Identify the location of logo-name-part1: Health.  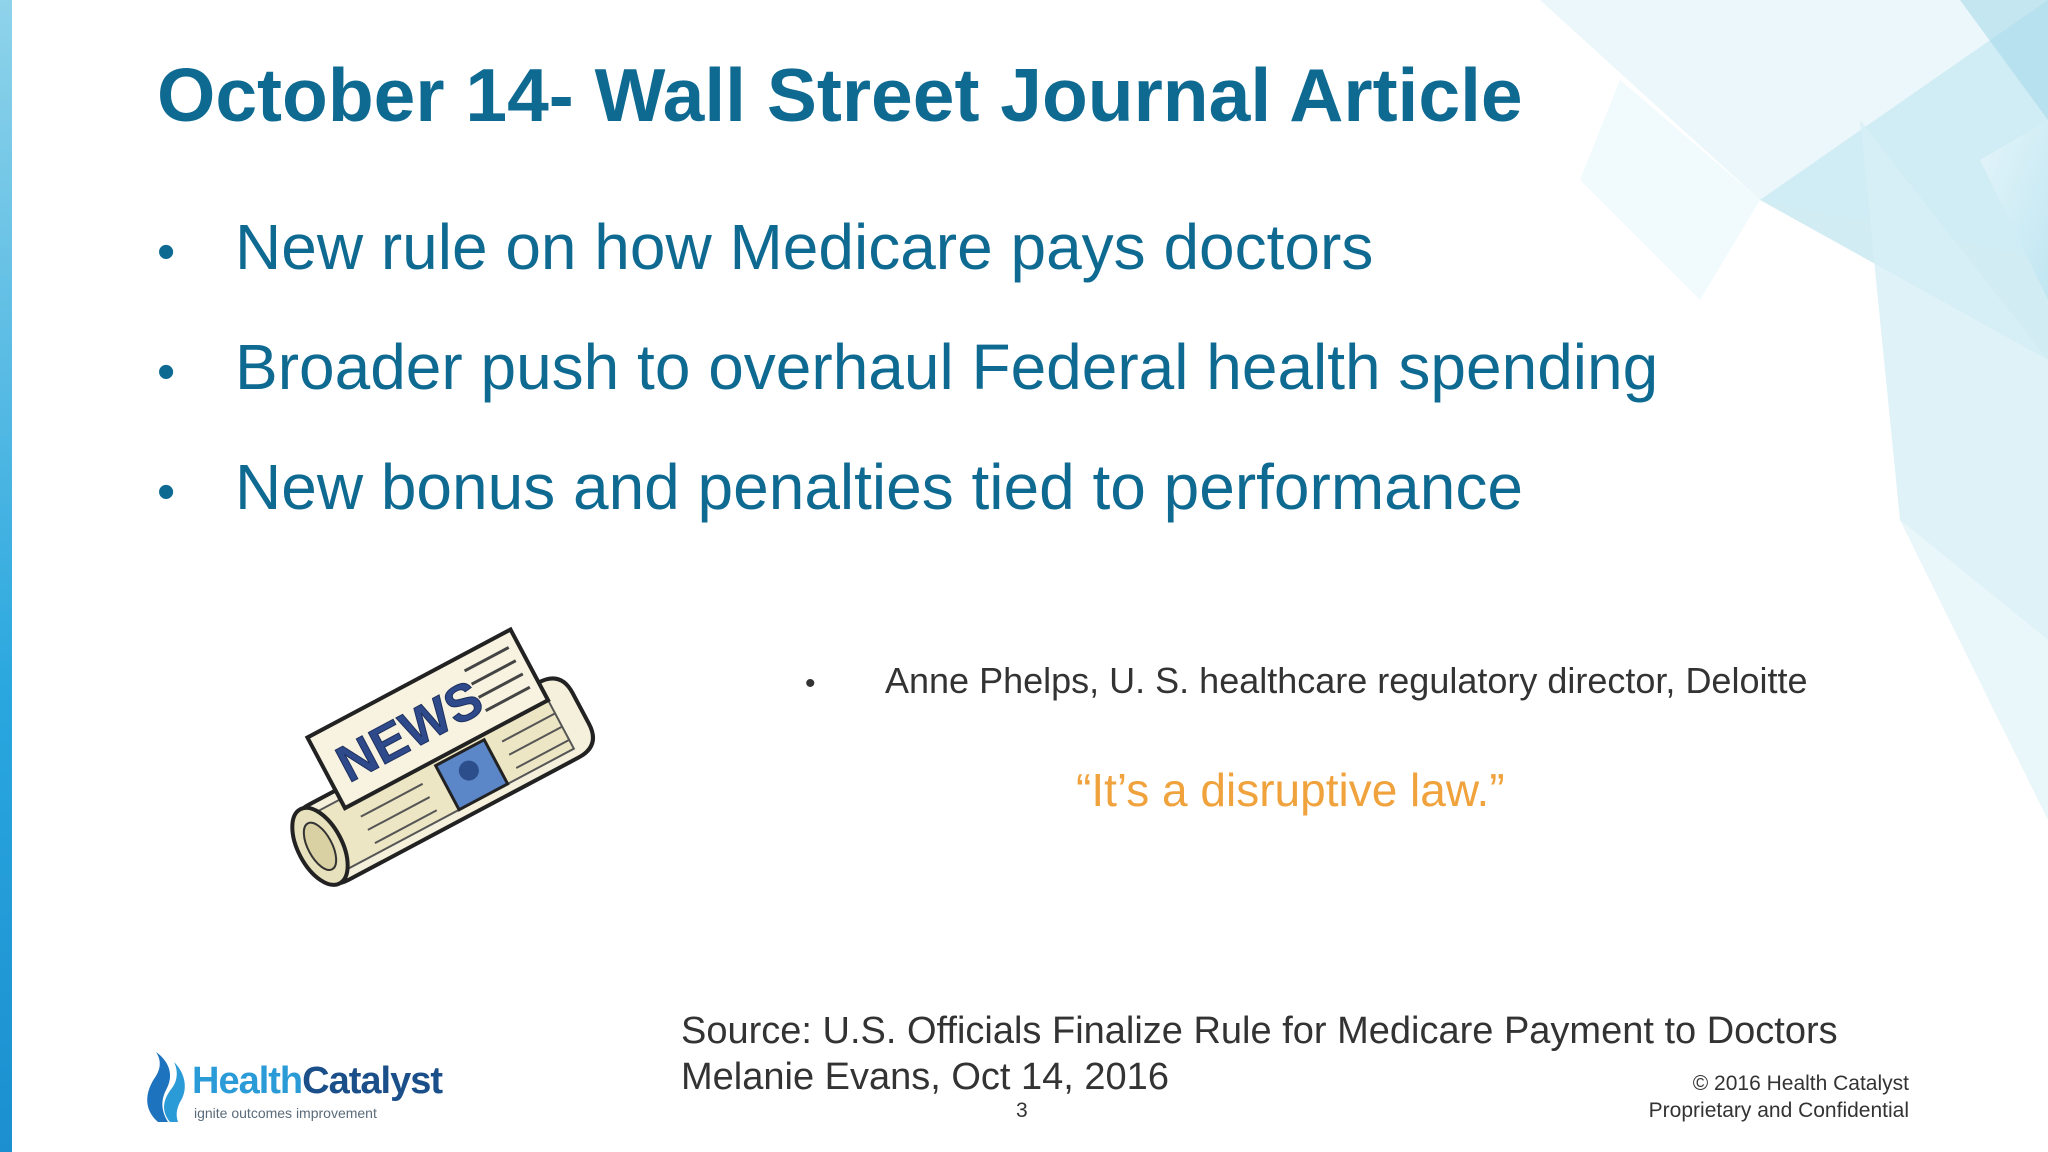
(247, 1081).